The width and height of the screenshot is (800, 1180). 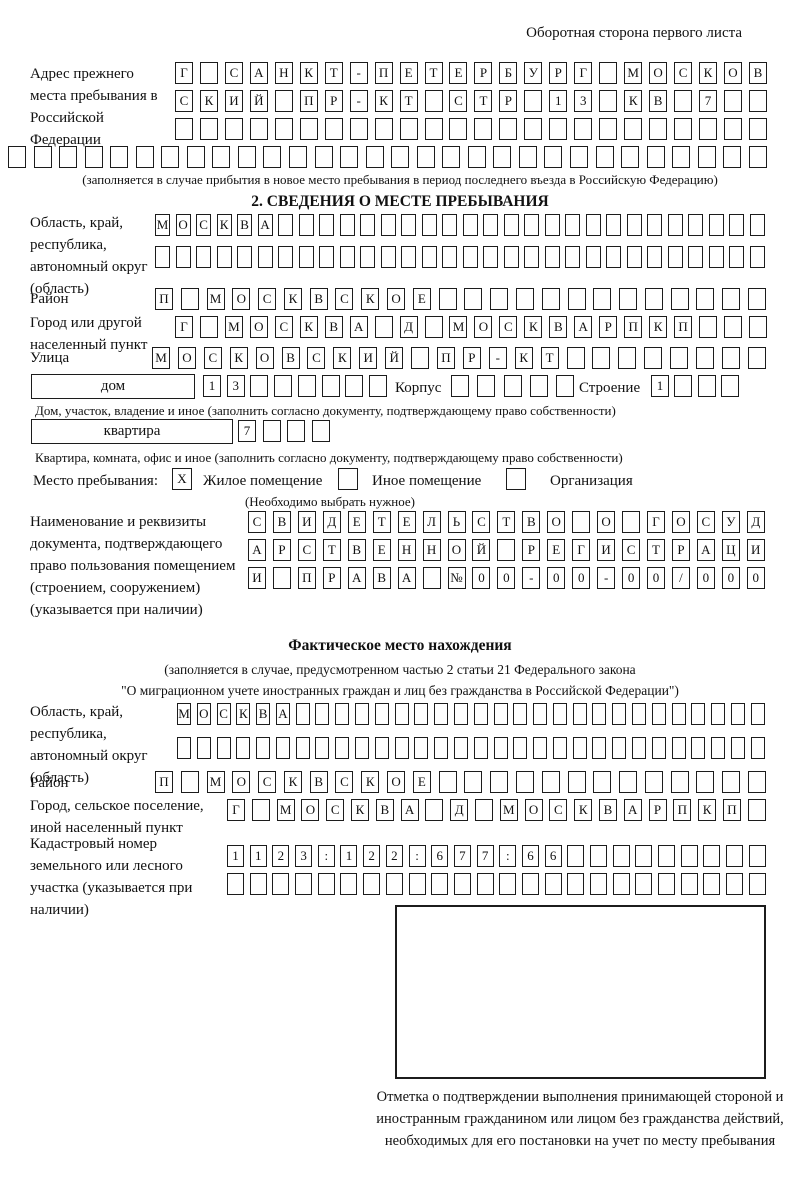 I want to click on char-cell: Г, so click(x=581, y=550).